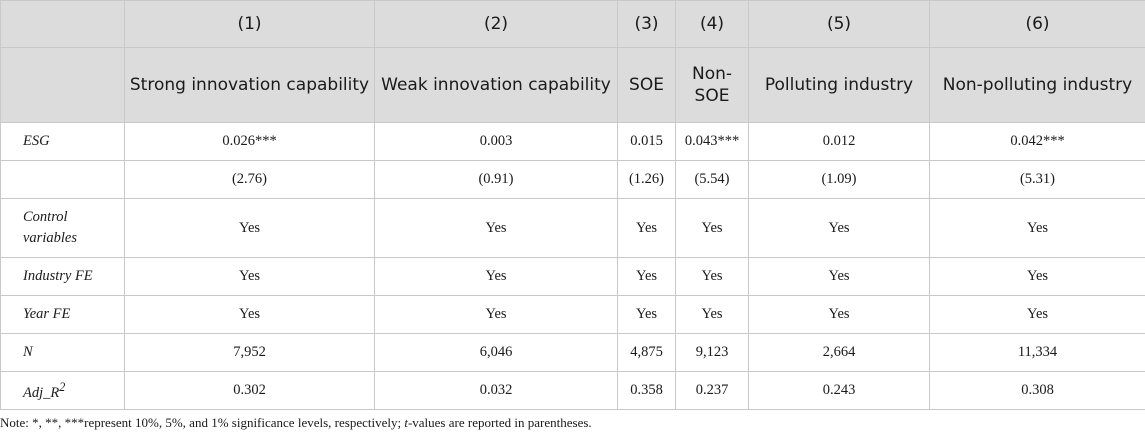  I want to click on row-label-year-fe: Year FE, so click(62, 314).